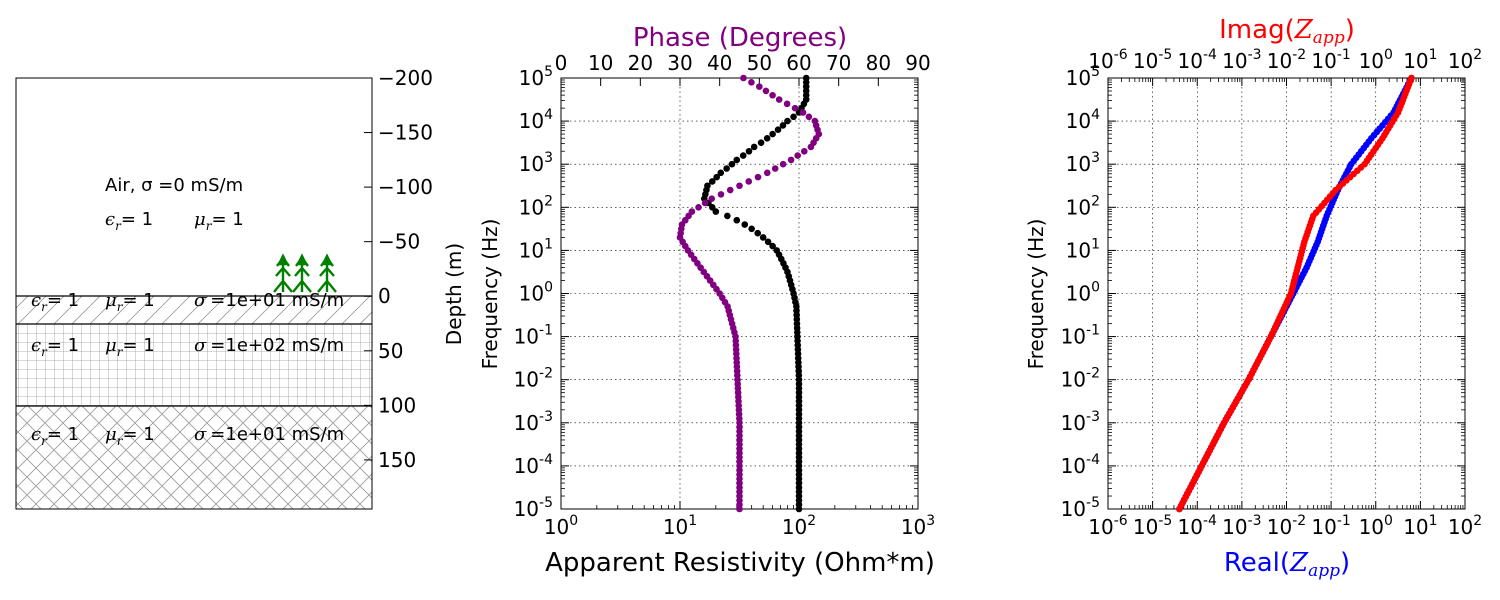  What do you see at coordinates (1080, 422) in the screenshot?
I see `frequency-tick-label: 10⁻³` at bounding box center [1080, 422].